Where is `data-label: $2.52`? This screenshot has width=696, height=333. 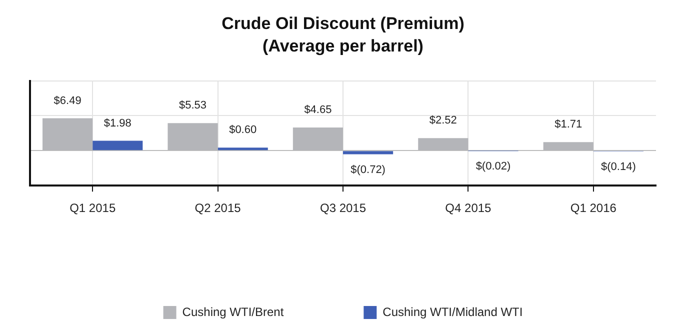 data-label: $2.52 is located at coordinates (443, 120).